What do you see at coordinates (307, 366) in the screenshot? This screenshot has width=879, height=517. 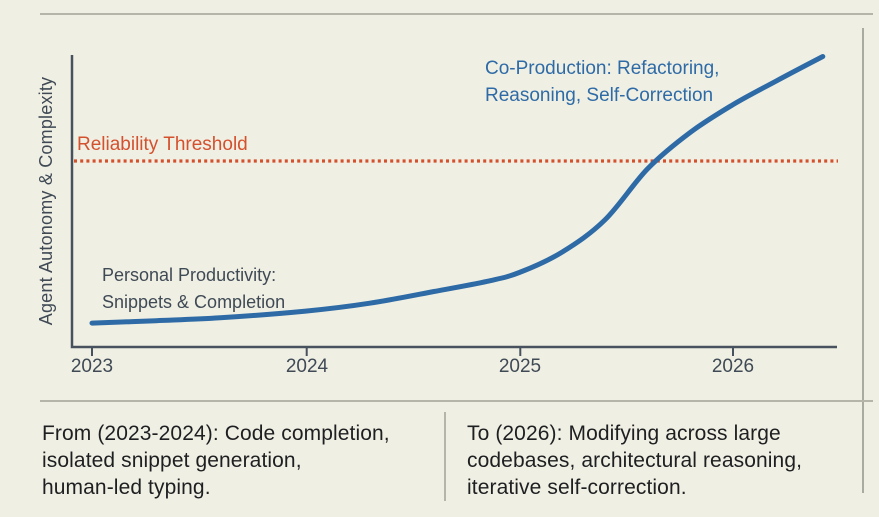 I see `x-tick-label-2024: 2024` at bounding box center [307, 366].